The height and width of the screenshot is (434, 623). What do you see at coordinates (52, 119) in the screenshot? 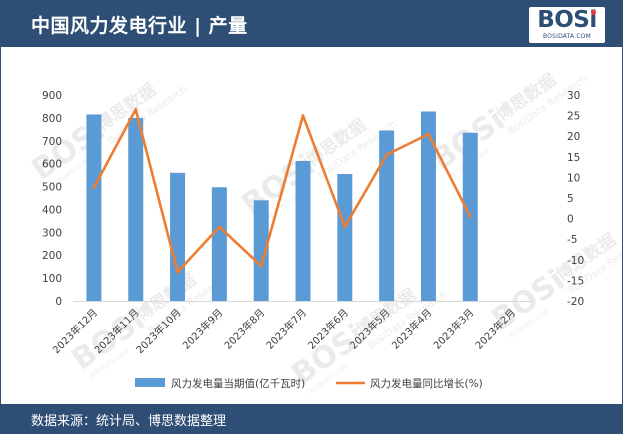
I see `left-tick-label: 800` at bounding box center [52, 119].